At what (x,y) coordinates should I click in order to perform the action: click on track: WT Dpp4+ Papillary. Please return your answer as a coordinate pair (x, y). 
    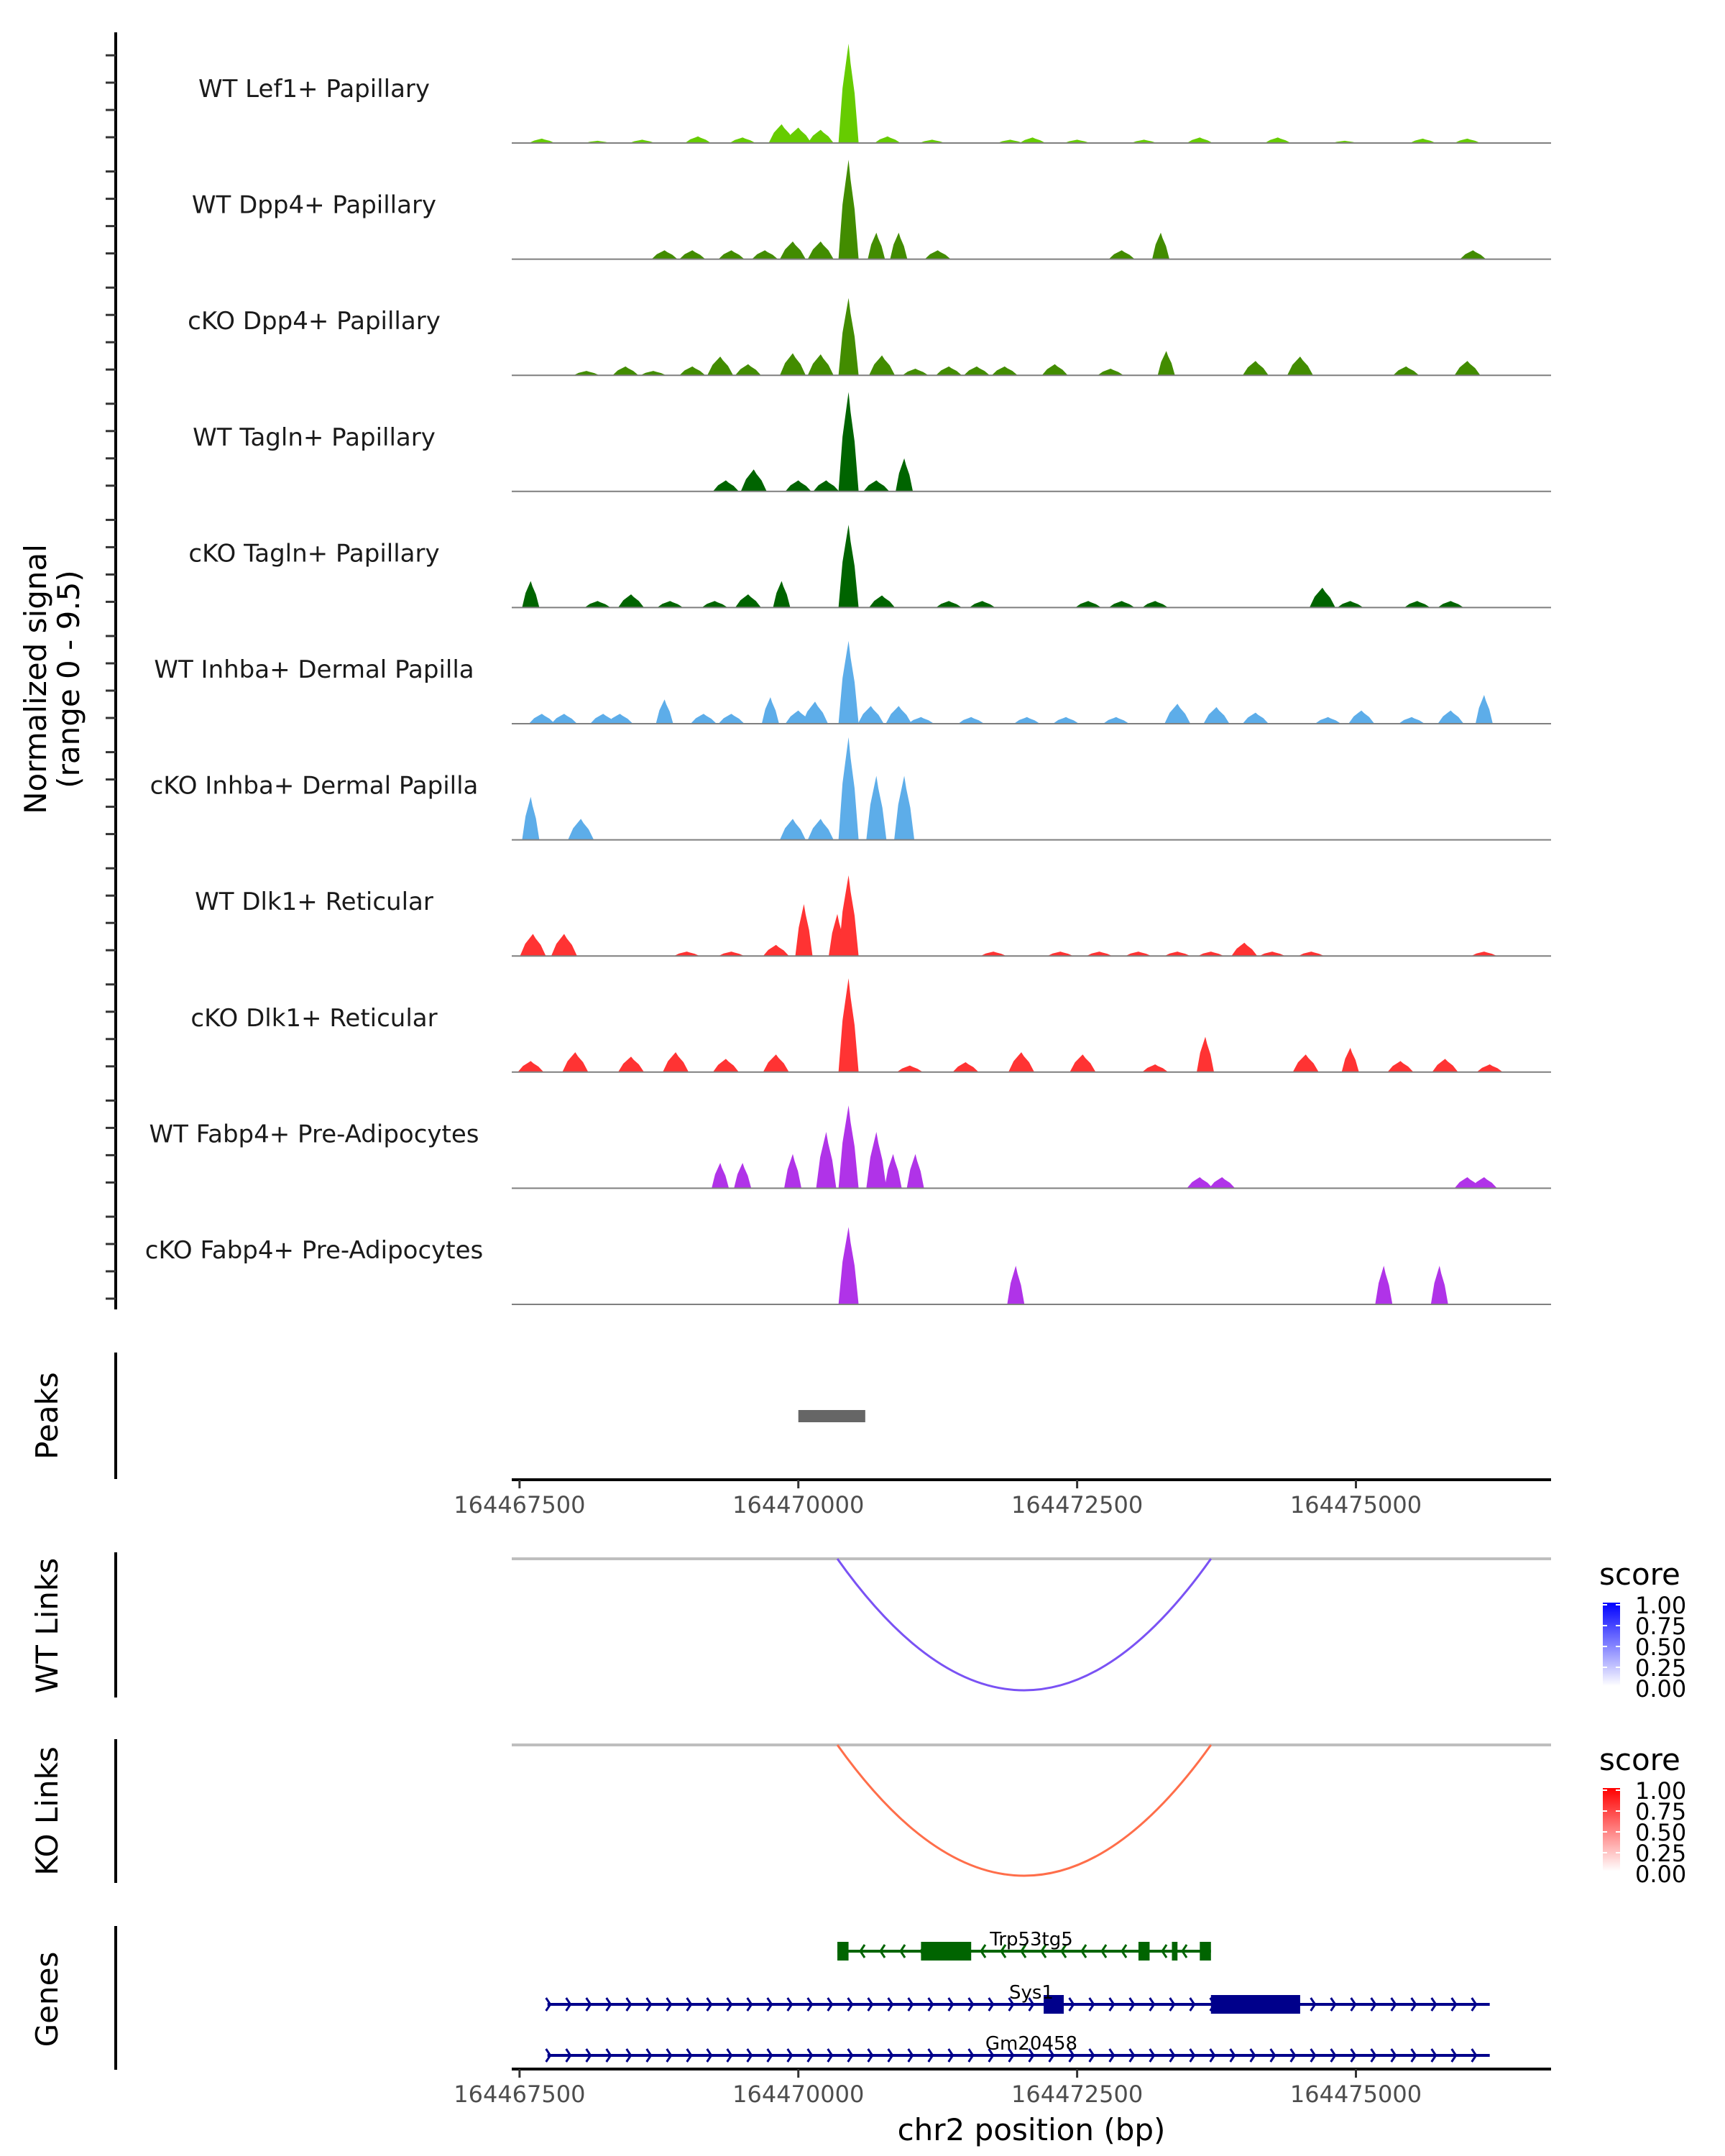
    Looking at the image, I should click on (871, 210).